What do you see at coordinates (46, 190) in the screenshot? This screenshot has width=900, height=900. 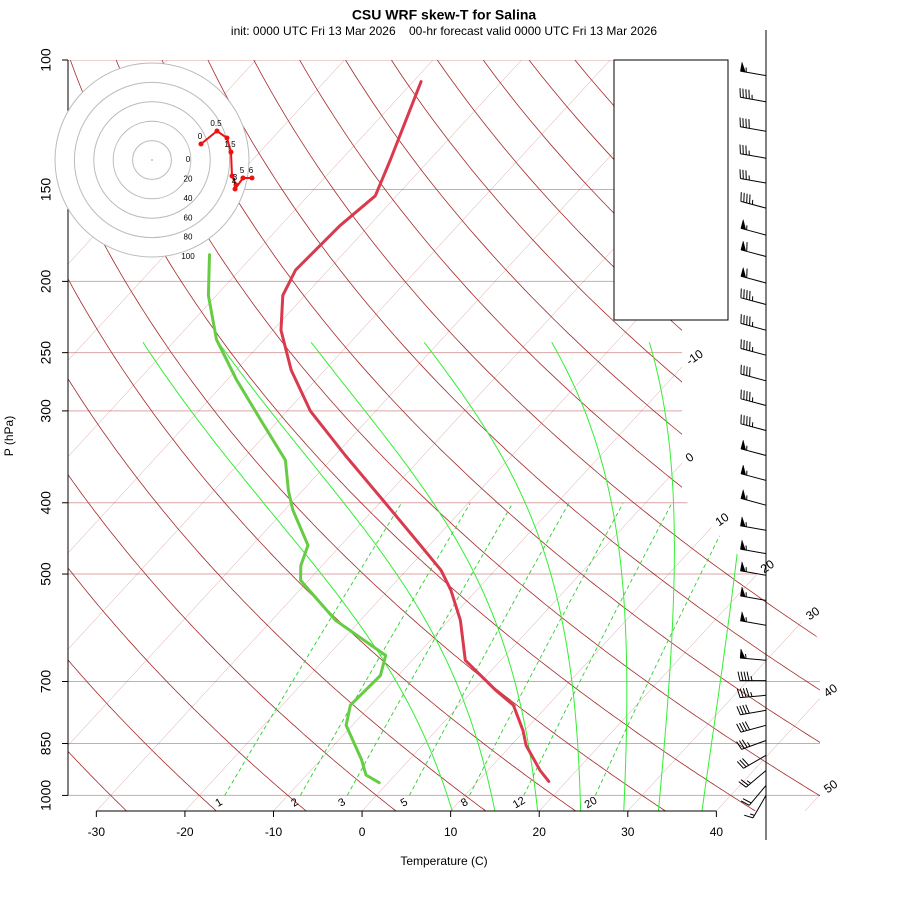 I see `y-tick-label: 150` at bounding box center [46, 190].